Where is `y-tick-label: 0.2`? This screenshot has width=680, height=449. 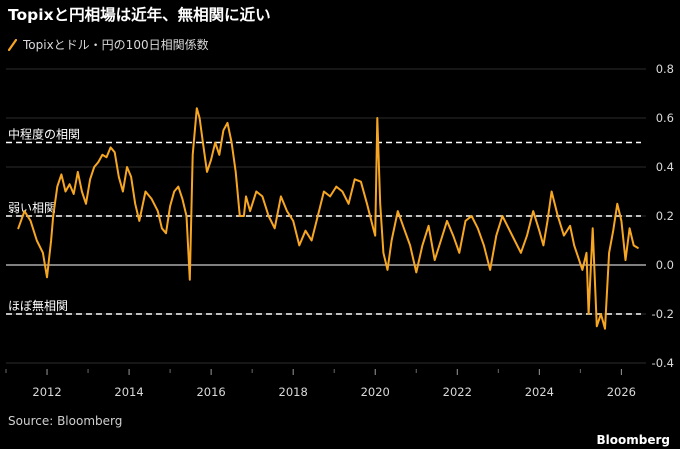
y-tick-label: 0.2 is located at coordinates (665, 216).